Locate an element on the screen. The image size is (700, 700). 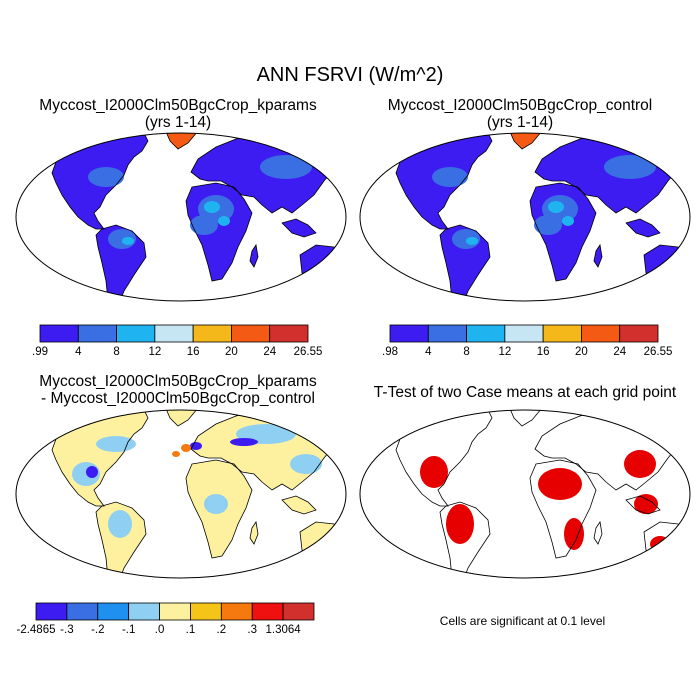
colorbar-label: .99 is located at coordinates (40, 352).